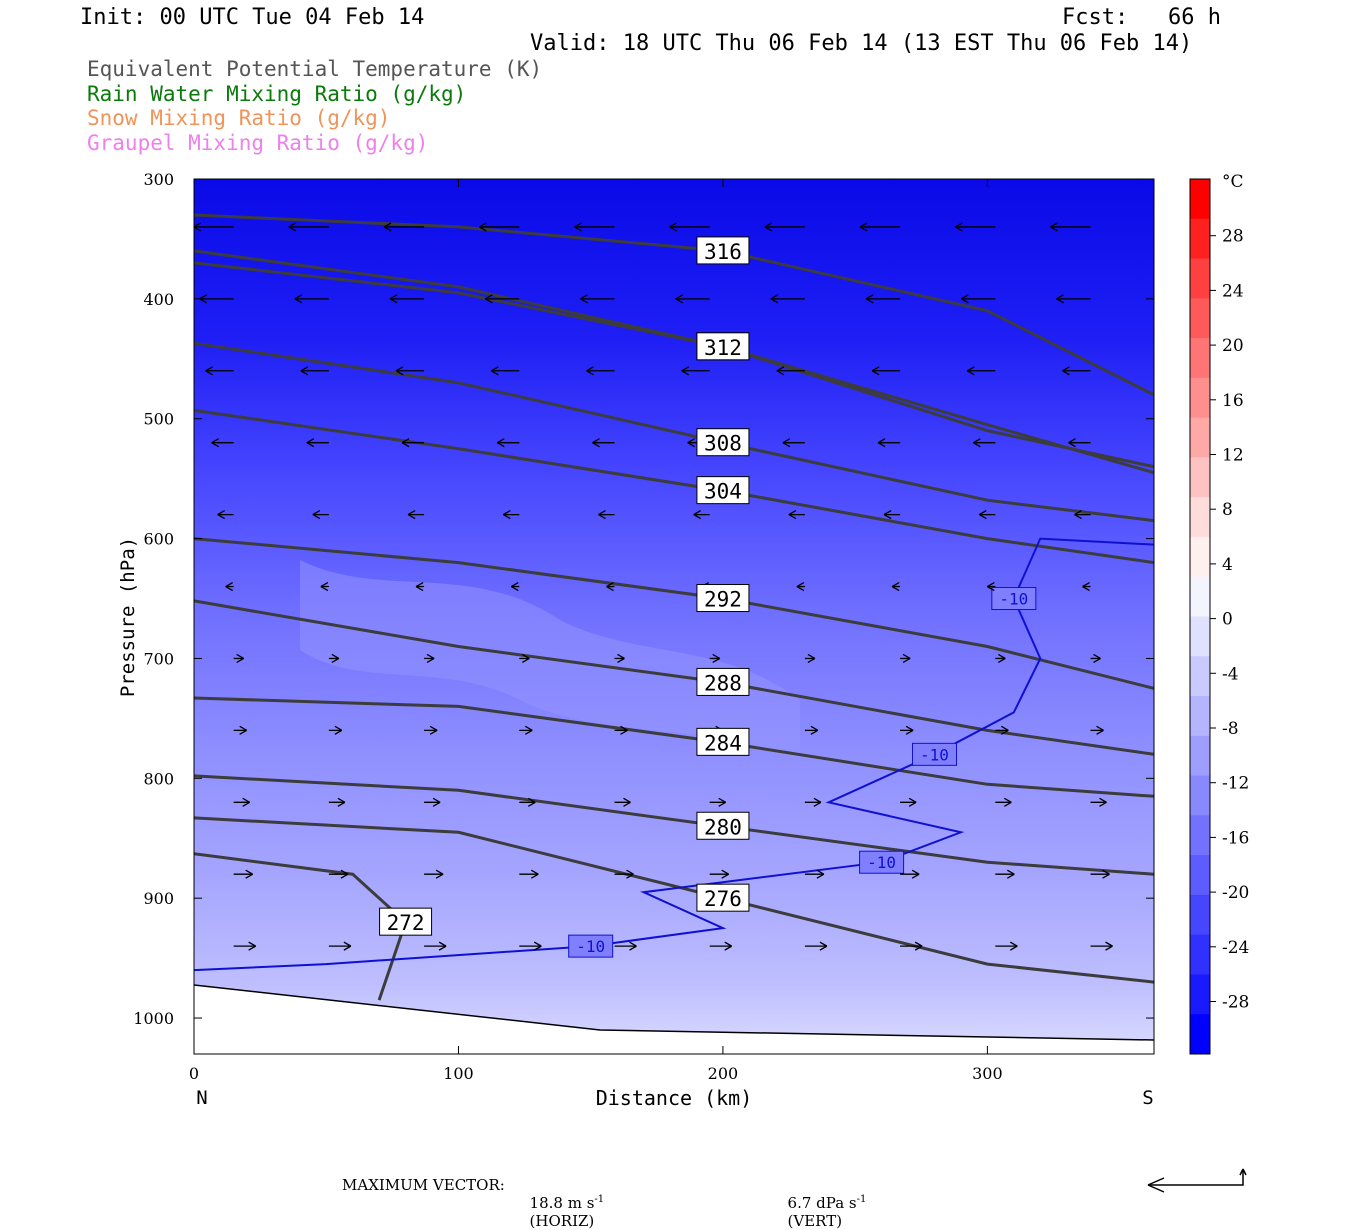 The width and height of the screenshot is (1350, 1230). Describe the element at coordinates (158, 179) in the screenshot. I see `y-tick-label: 300` at that location.